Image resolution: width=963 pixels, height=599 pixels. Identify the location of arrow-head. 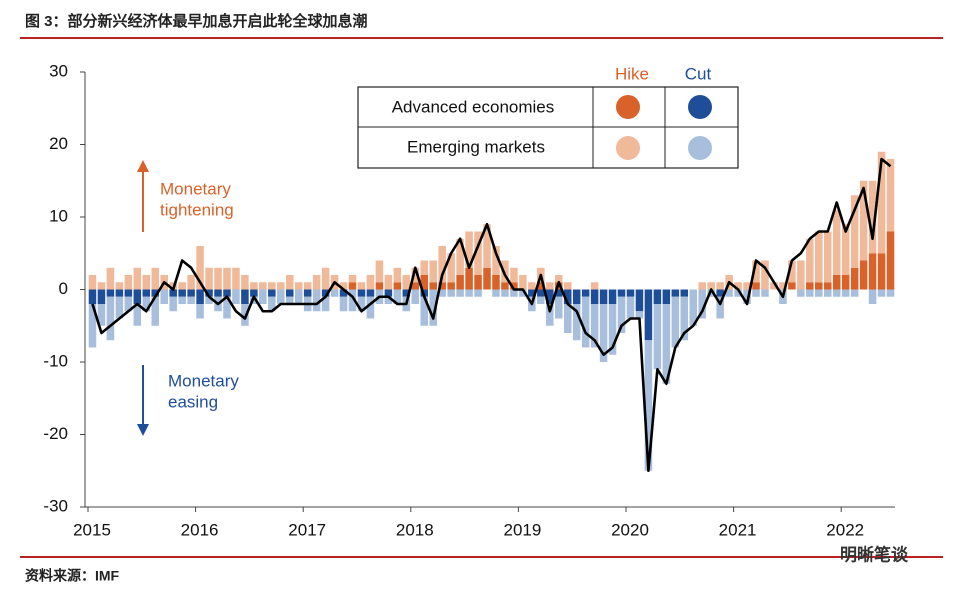
(143, 166).